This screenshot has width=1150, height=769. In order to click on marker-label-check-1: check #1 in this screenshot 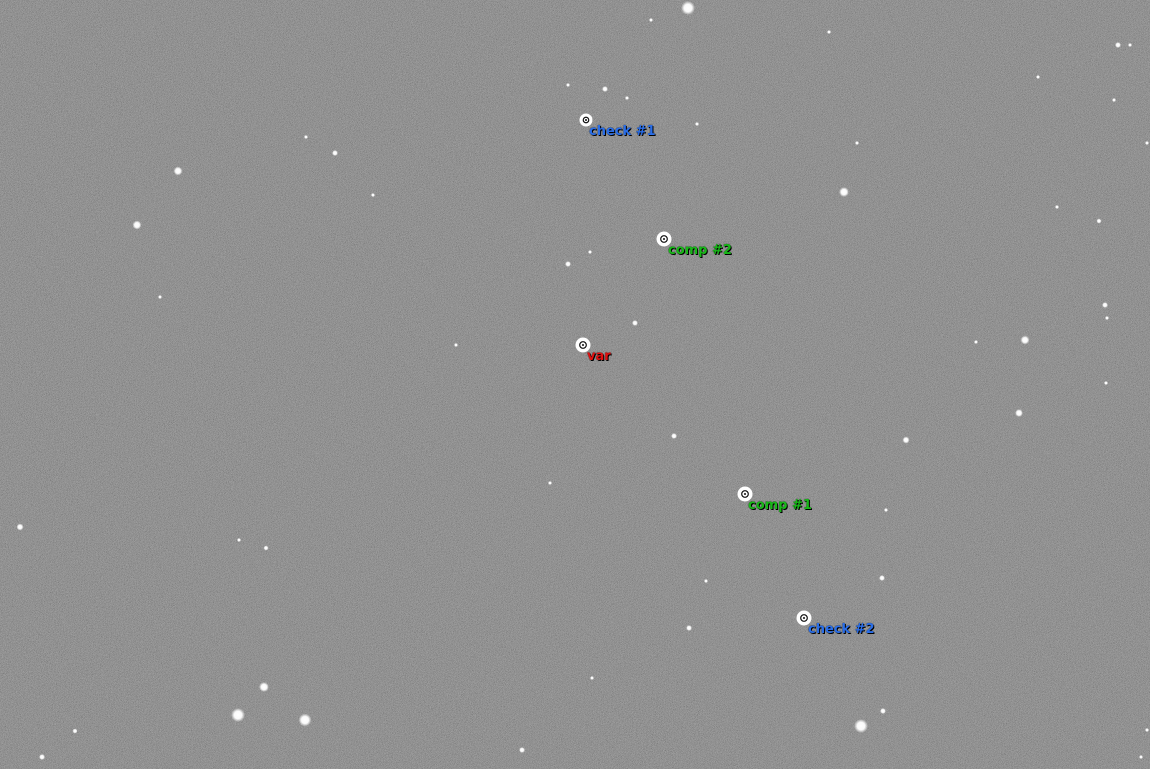, I will do `click(622, 131)`.